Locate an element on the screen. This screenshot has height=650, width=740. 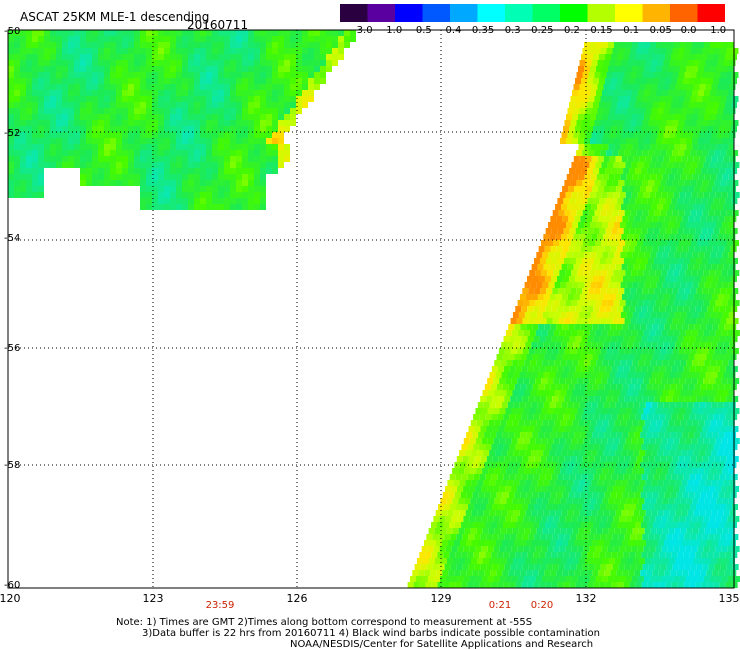
chart-title: ASCAT 25KM MLE-1 descending is located at coordinates (115, 17).